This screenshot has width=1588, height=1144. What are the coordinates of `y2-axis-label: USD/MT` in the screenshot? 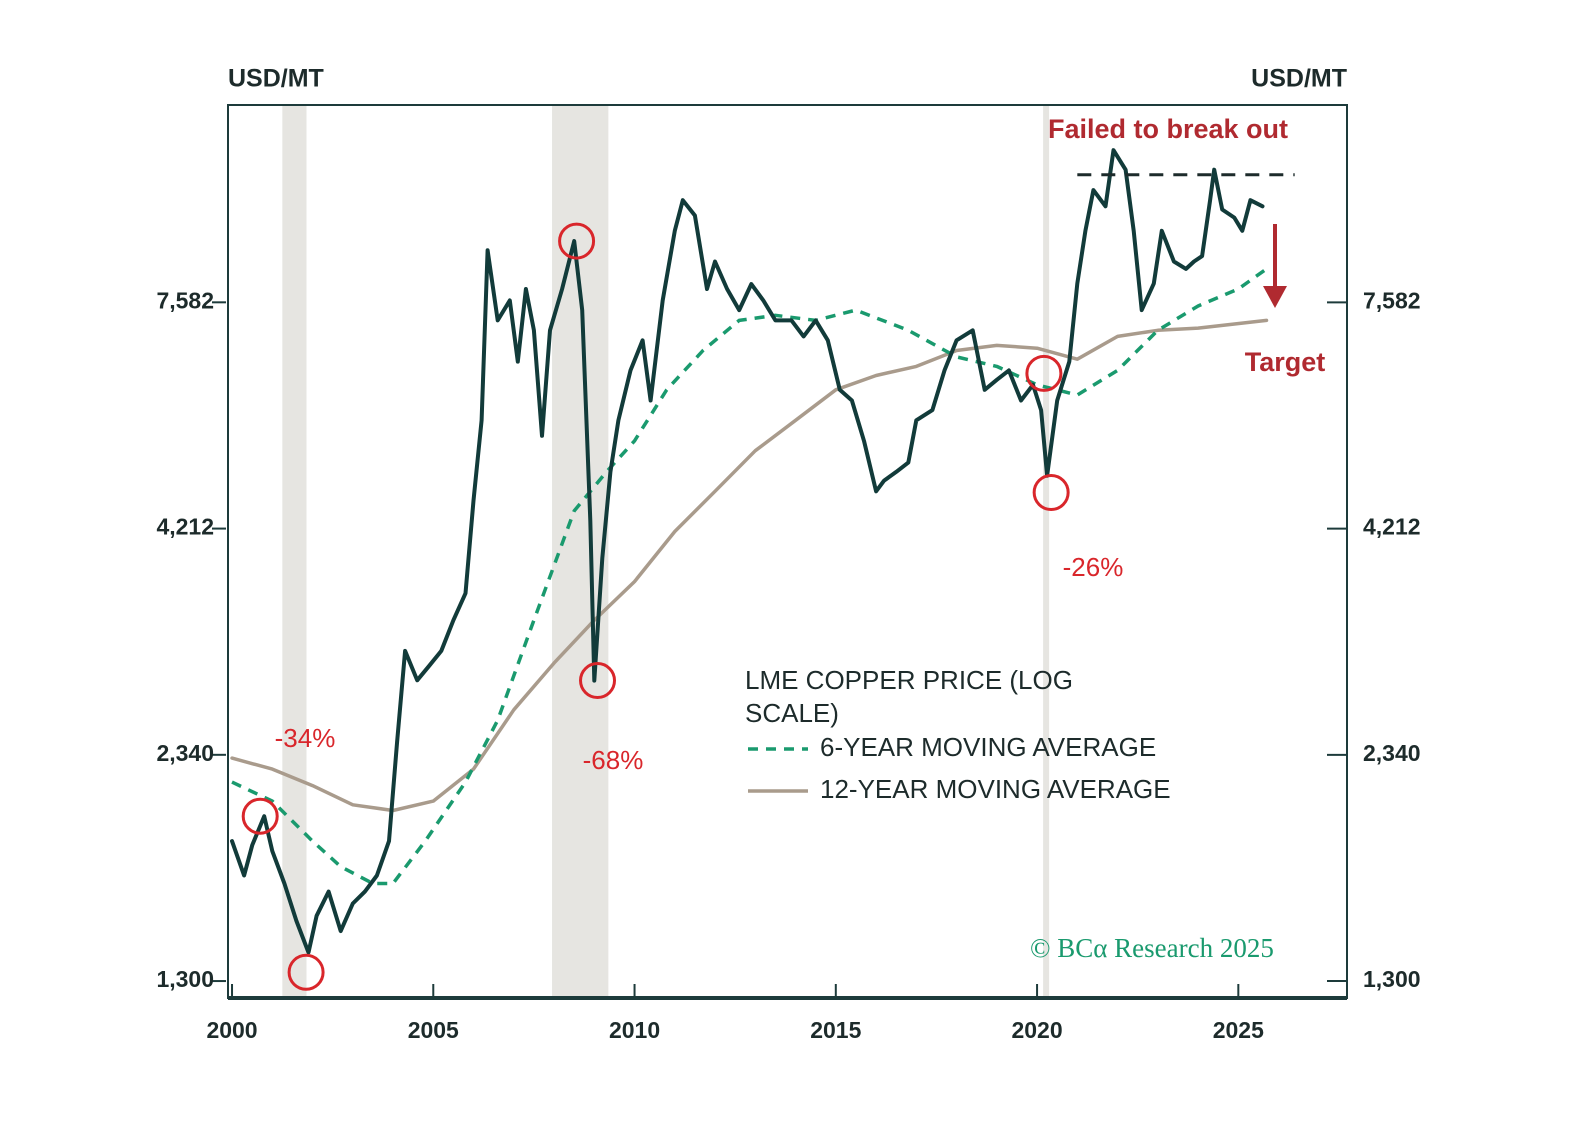 It's located at (1299, 79).